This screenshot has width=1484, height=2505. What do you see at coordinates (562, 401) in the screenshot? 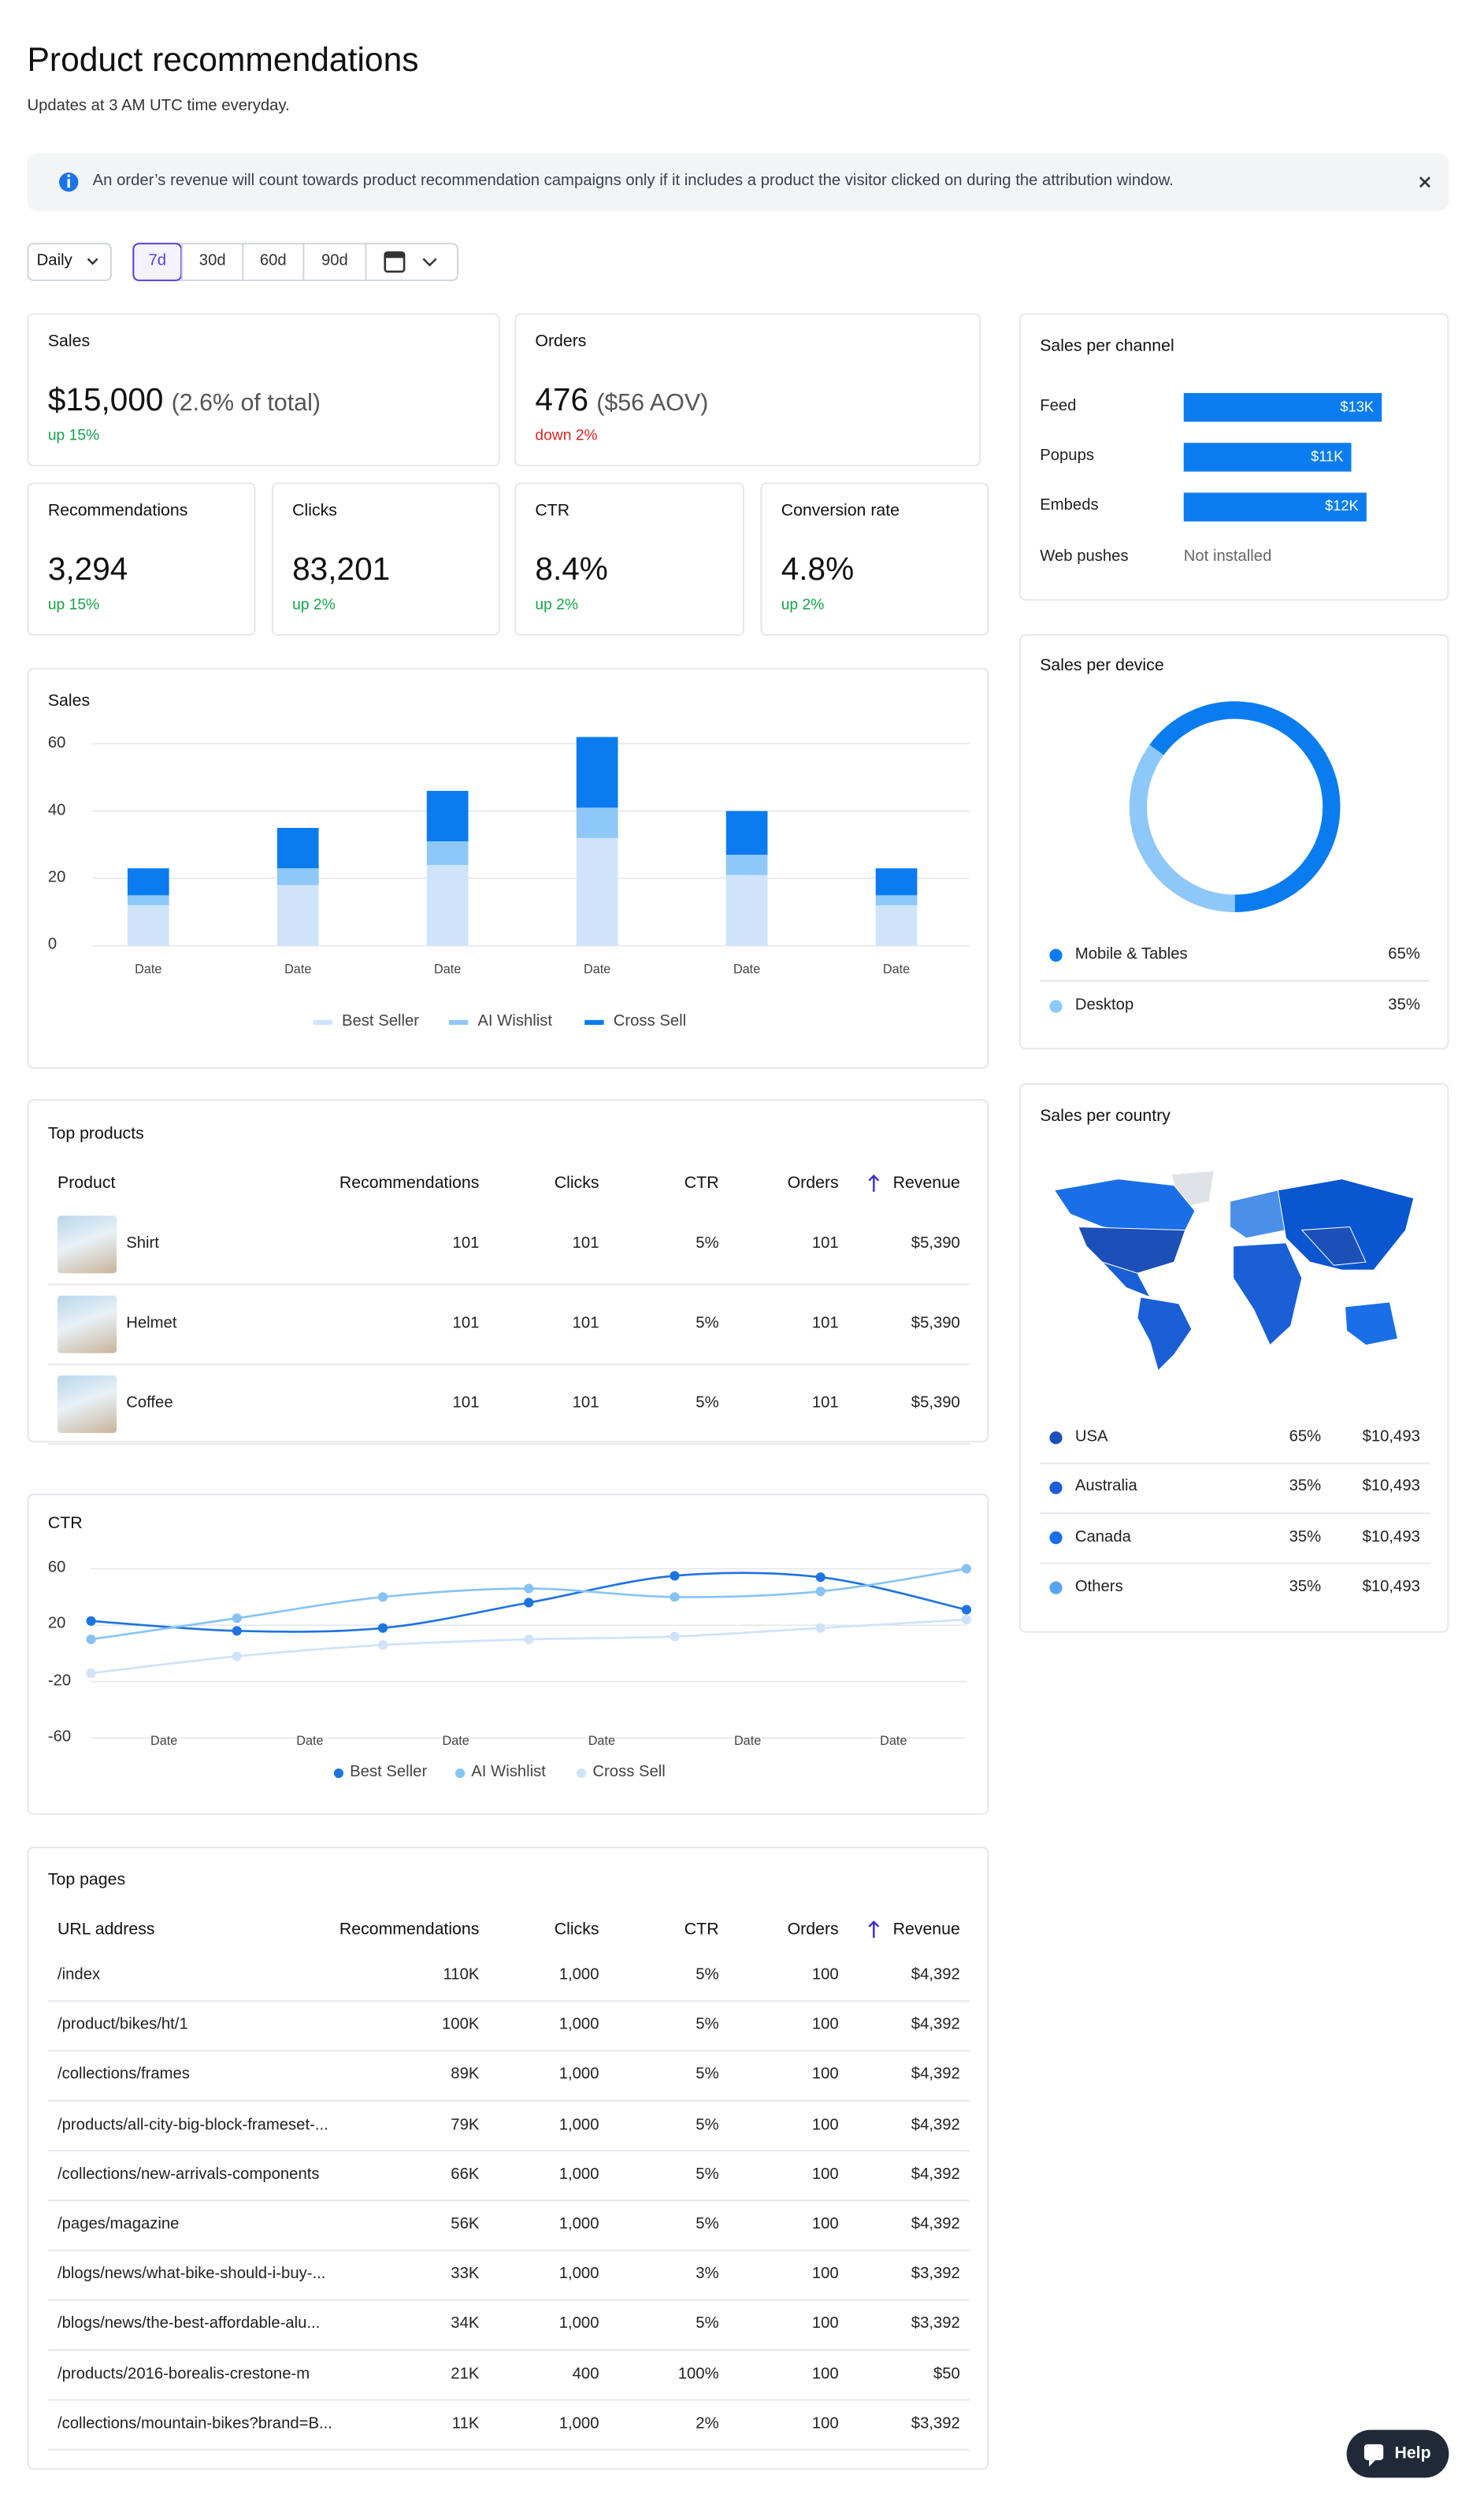
I see `kpi-value: 476` at bounding box center [562, 401].